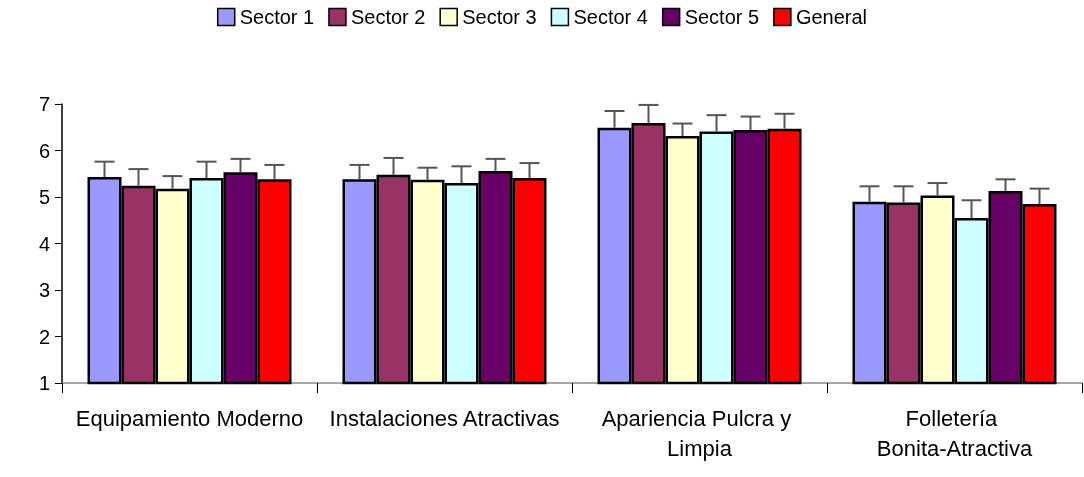  Describe the element at coordinates (44, 197) in the screenshot. I see `y-tick-label: 5` at that location.